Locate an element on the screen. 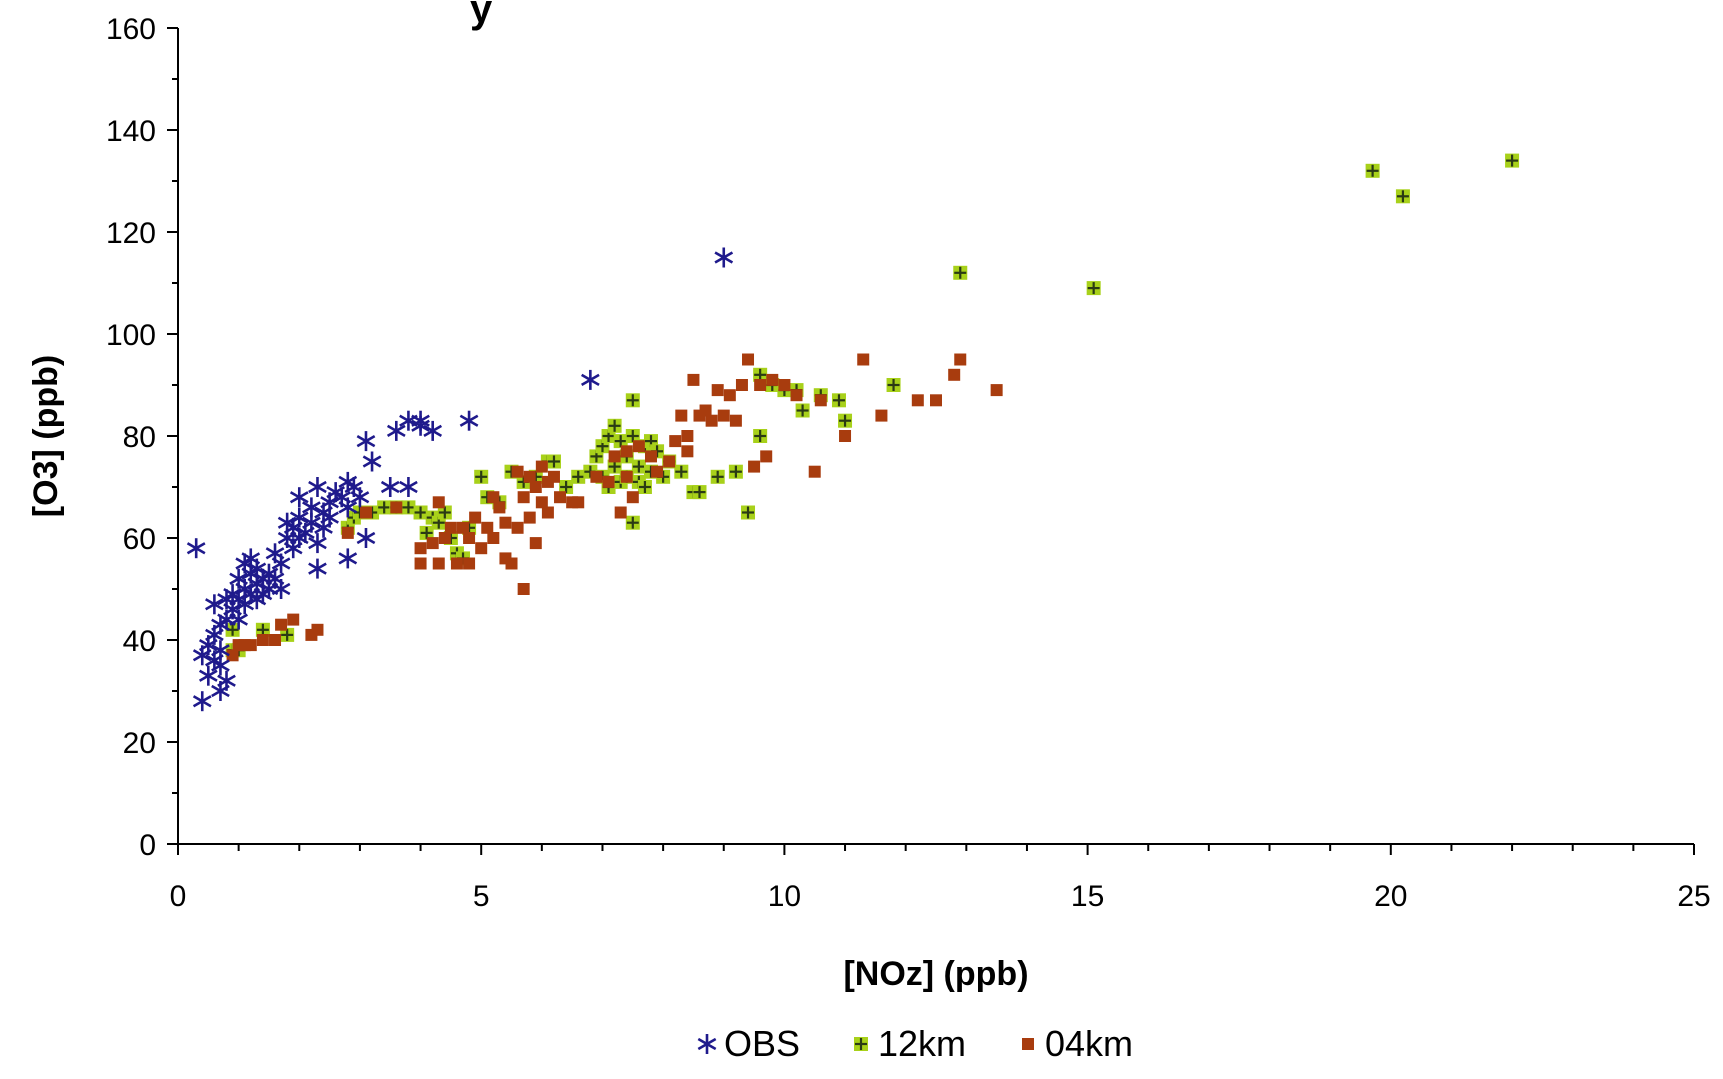 The width and height of the screenshot is (1723, 1079). legend-label-12km: 12km is located at coordinates (922, 1043).